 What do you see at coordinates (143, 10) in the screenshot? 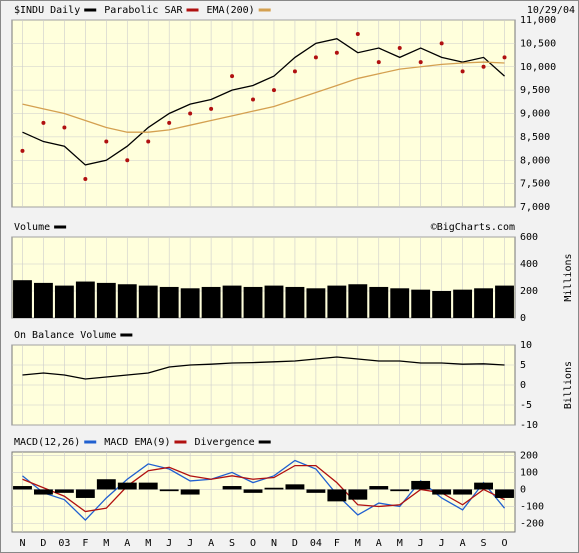
I see `legend-label: Parabolic SAR` at bounding box center [143, 10].